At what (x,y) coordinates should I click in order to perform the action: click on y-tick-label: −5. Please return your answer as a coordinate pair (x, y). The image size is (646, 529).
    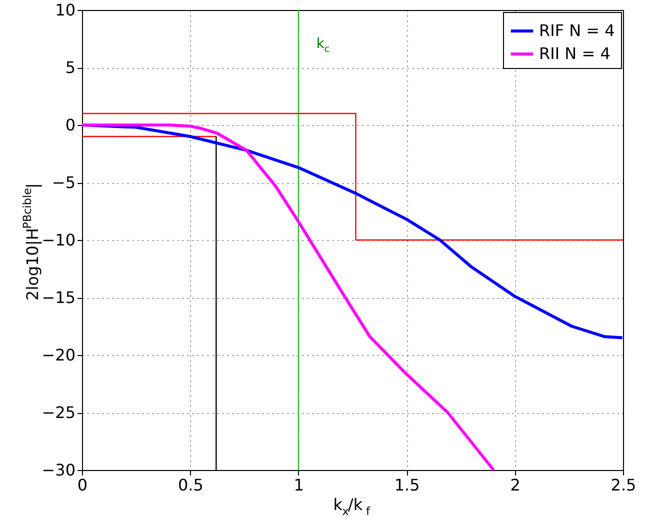
    Looking at the image, I should click on (64, 182).